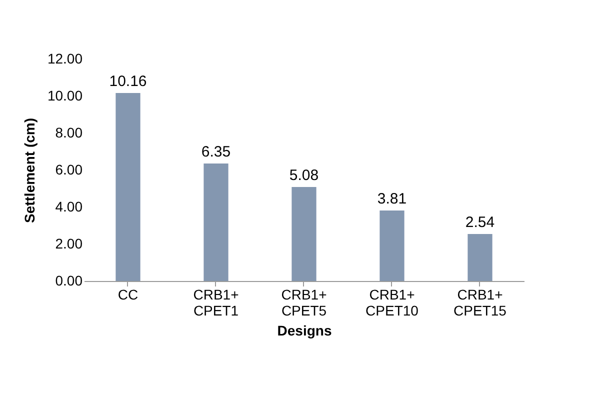  I want to click on y-tick-label: 4.00, so click(69, 206).